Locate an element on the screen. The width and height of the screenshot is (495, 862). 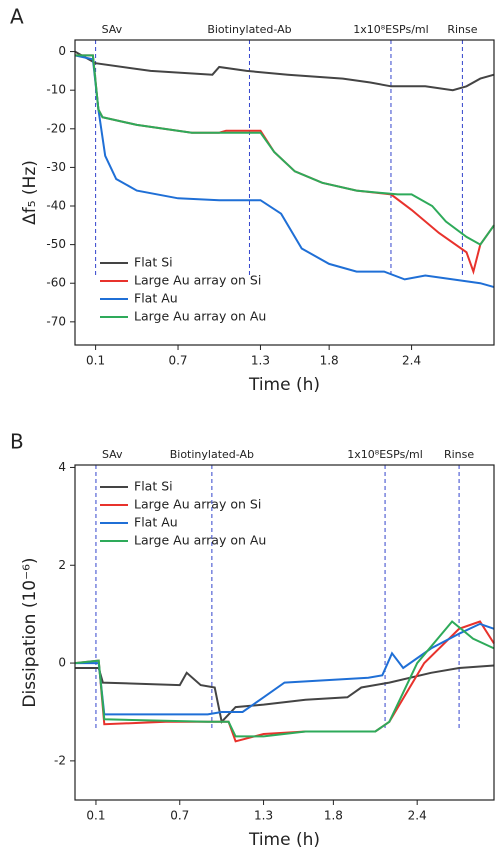
y-tick-label: -60 is located at coordinates (56, 283).